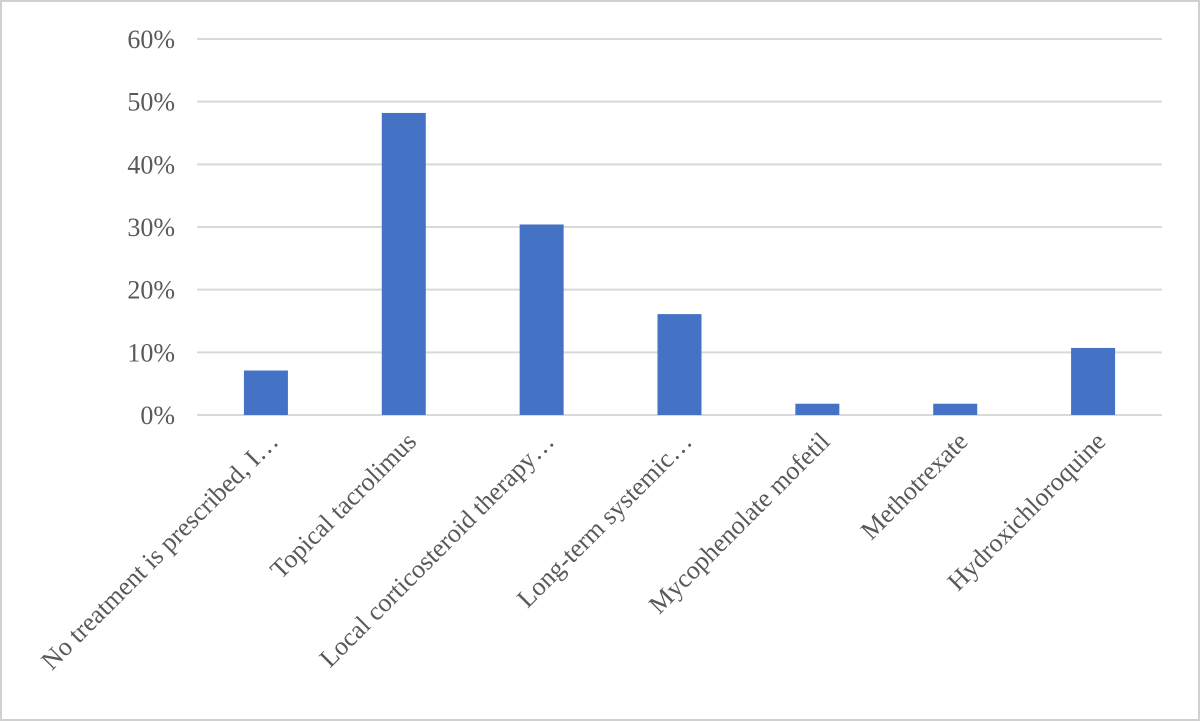 The height and width of the screenshot is (721, 1200). What do you see at coordinates (151, 352) in the screenshot?
I see `y-tick-label: 10%` at bounding box center [151, 352].